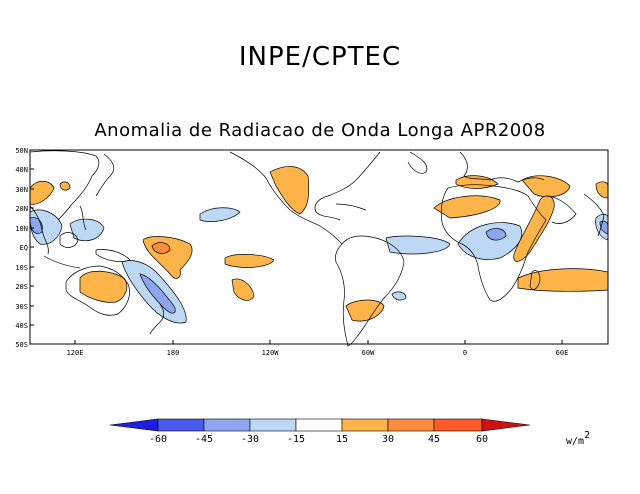  Describe the element at coordinates (173, 353) in the screenshot. I see `lon-label-180: 180` at that location.